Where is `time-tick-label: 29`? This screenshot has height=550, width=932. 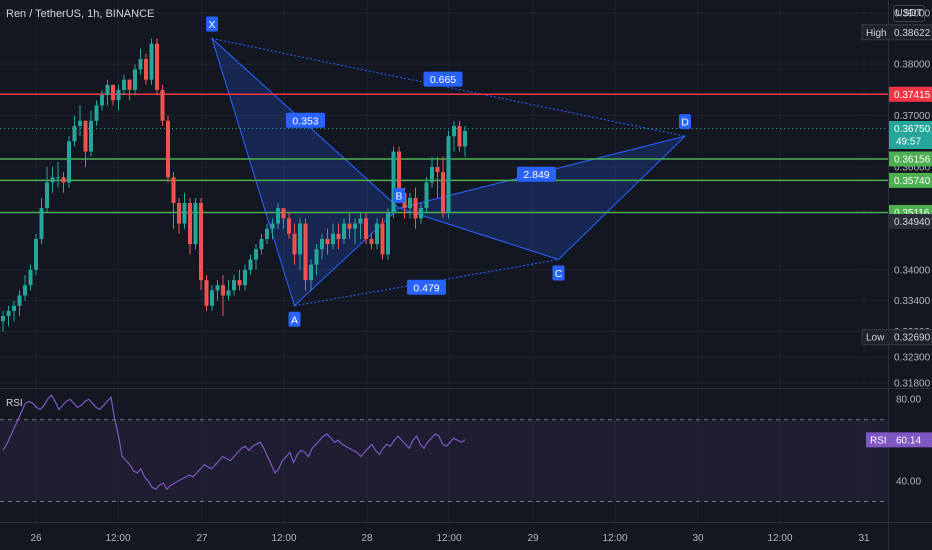 time-tick-label: 29 is located at coordinates (533, 538).